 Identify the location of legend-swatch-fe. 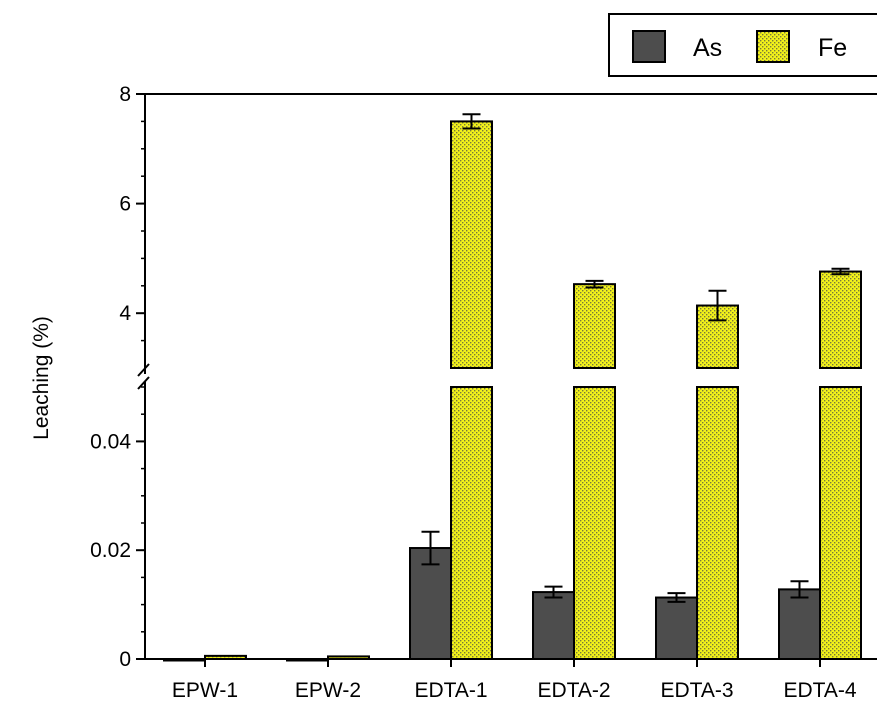
(773, 46).